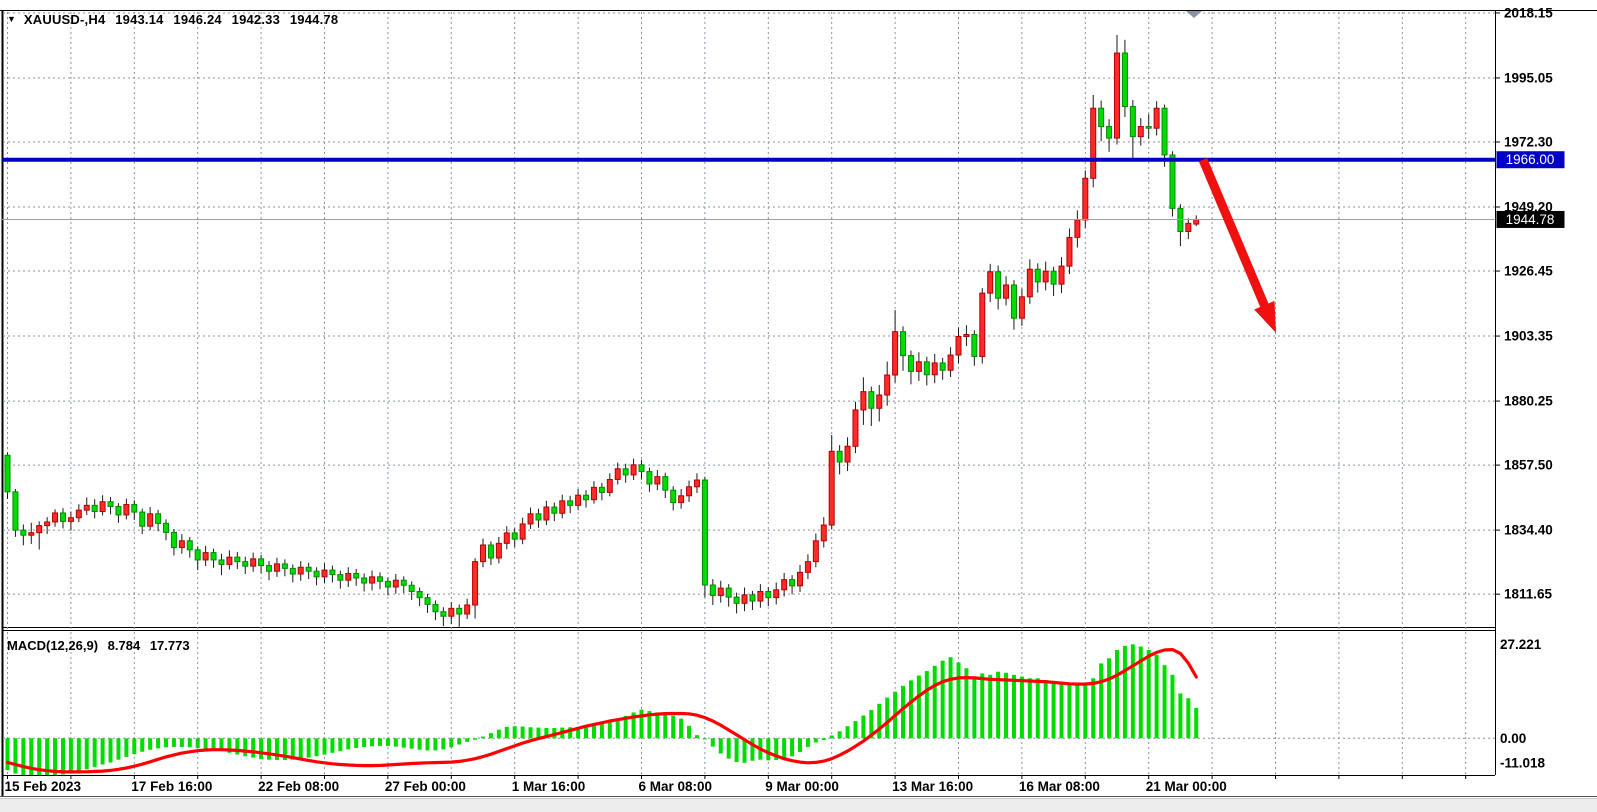 The width and height of the screenshot is (1597, 812). What do you see at coordinates (932, 786) in the screenshot?
I see `time-axis-label: 13 Mar 16:00` at bounding box center [932, 786].